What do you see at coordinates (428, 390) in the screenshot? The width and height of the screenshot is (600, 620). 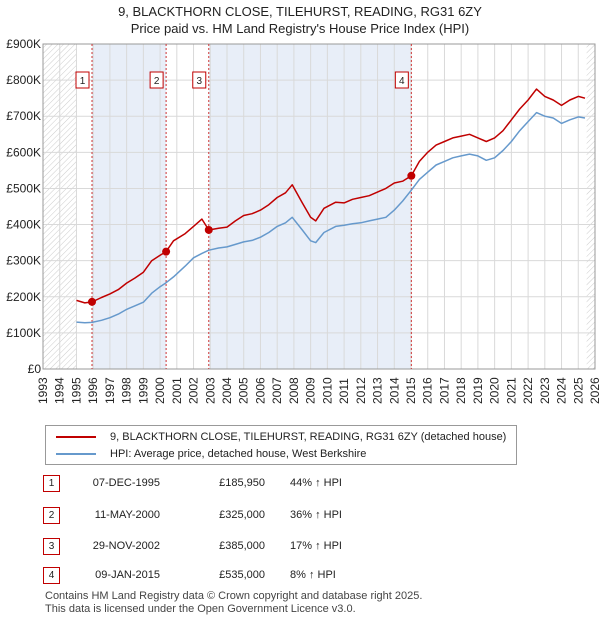 I see `x-tick-label: 2016` at bounding box center [428, 390].